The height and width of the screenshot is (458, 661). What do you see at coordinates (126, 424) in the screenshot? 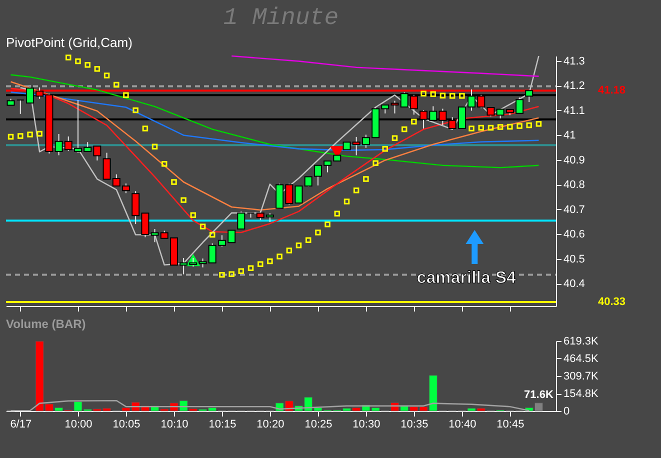
I see `x-tick-label: 10:05` at bounding box center [126, 424].